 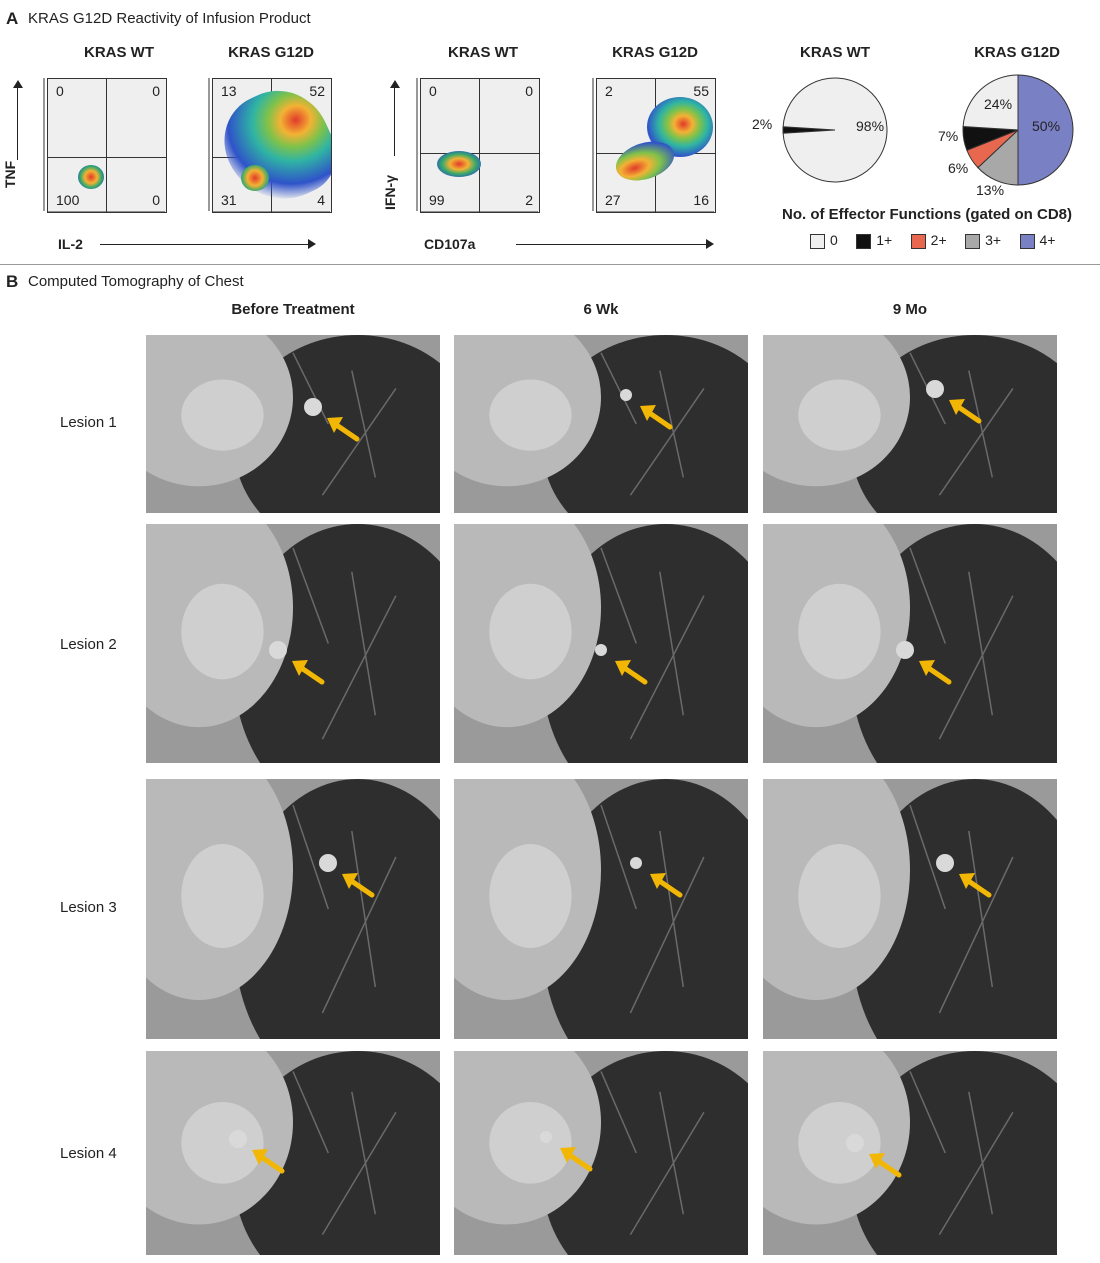 I want to click on il2-axis-label: IL-2, so click(x=70, y=244).